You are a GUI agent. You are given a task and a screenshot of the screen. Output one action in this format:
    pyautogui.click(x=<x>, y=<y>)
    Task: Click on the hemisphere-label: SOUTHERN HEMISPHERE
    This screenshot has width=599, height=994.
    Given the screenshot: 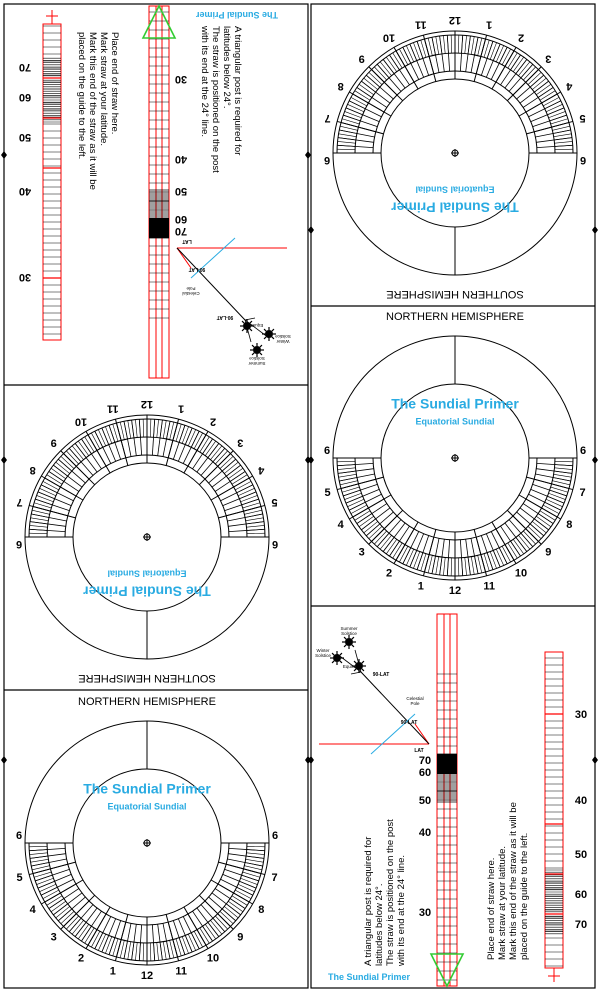 What is the action you would take?
    pyautogui.click(x=147, y=678)
    